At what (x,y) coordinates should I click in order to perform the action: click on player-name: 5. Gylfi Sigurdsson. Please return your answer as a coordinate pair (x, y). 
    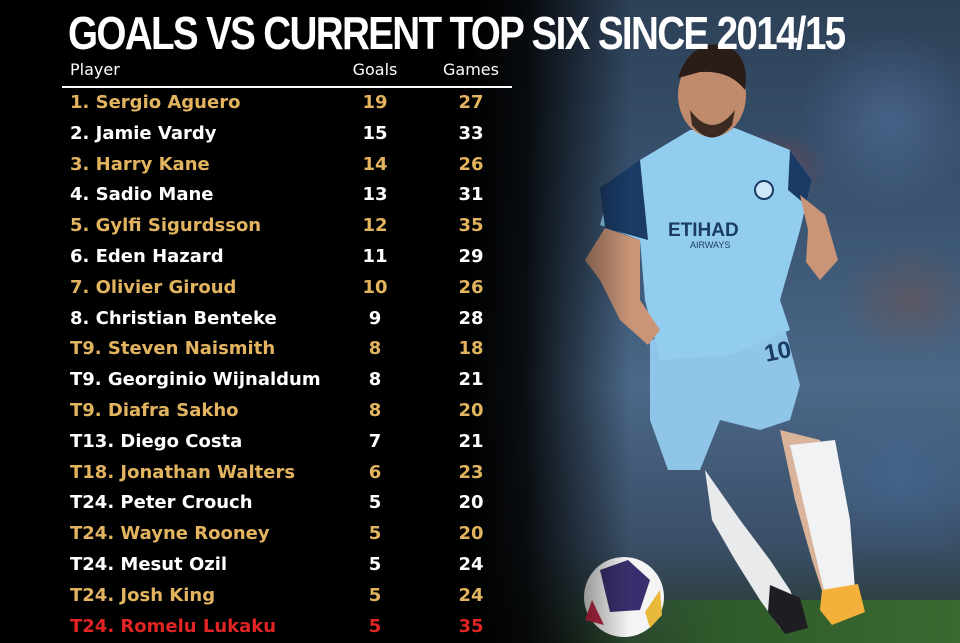
    Looking at the image, I should click on (166, 226).